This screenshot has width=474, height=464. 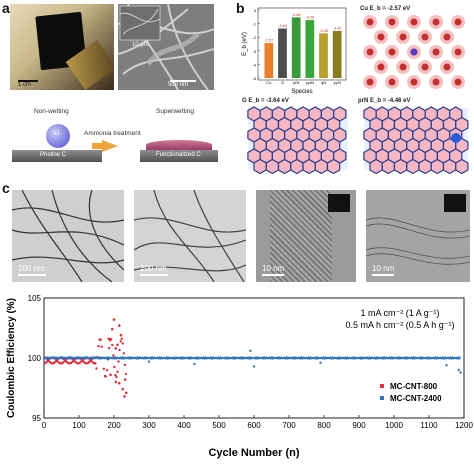 I want to click on spread-droplet, so click(x=179, y=145).